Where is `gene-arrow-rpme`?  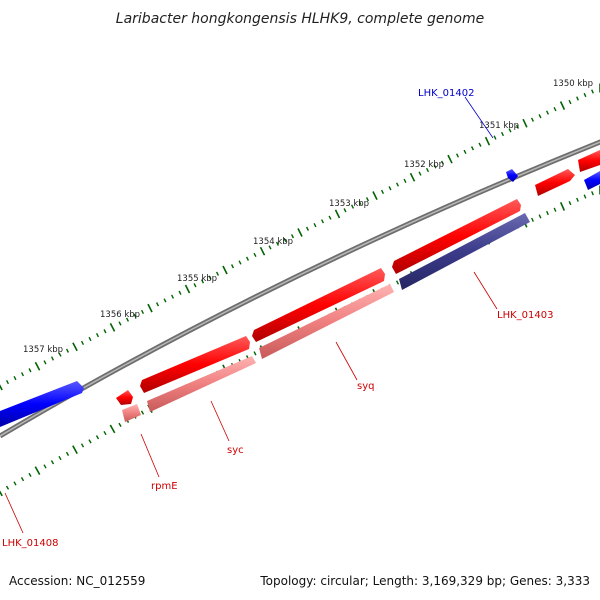 gene-arrow-rpme is located at coordinates (124, 397).